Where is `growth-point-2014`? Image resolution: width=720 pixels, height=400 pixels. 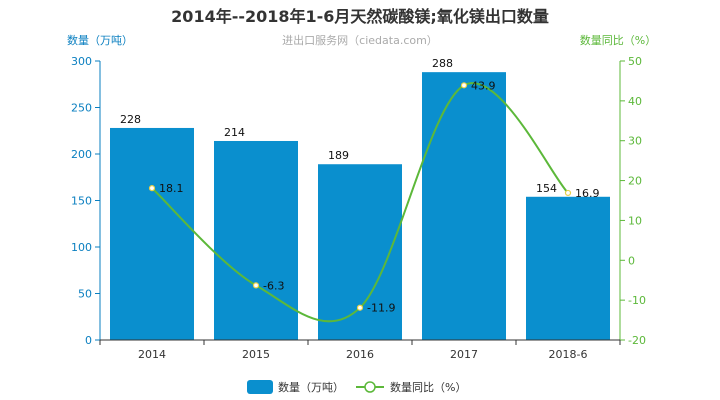 growth-point-2014 is located at coordinates (152, 188).